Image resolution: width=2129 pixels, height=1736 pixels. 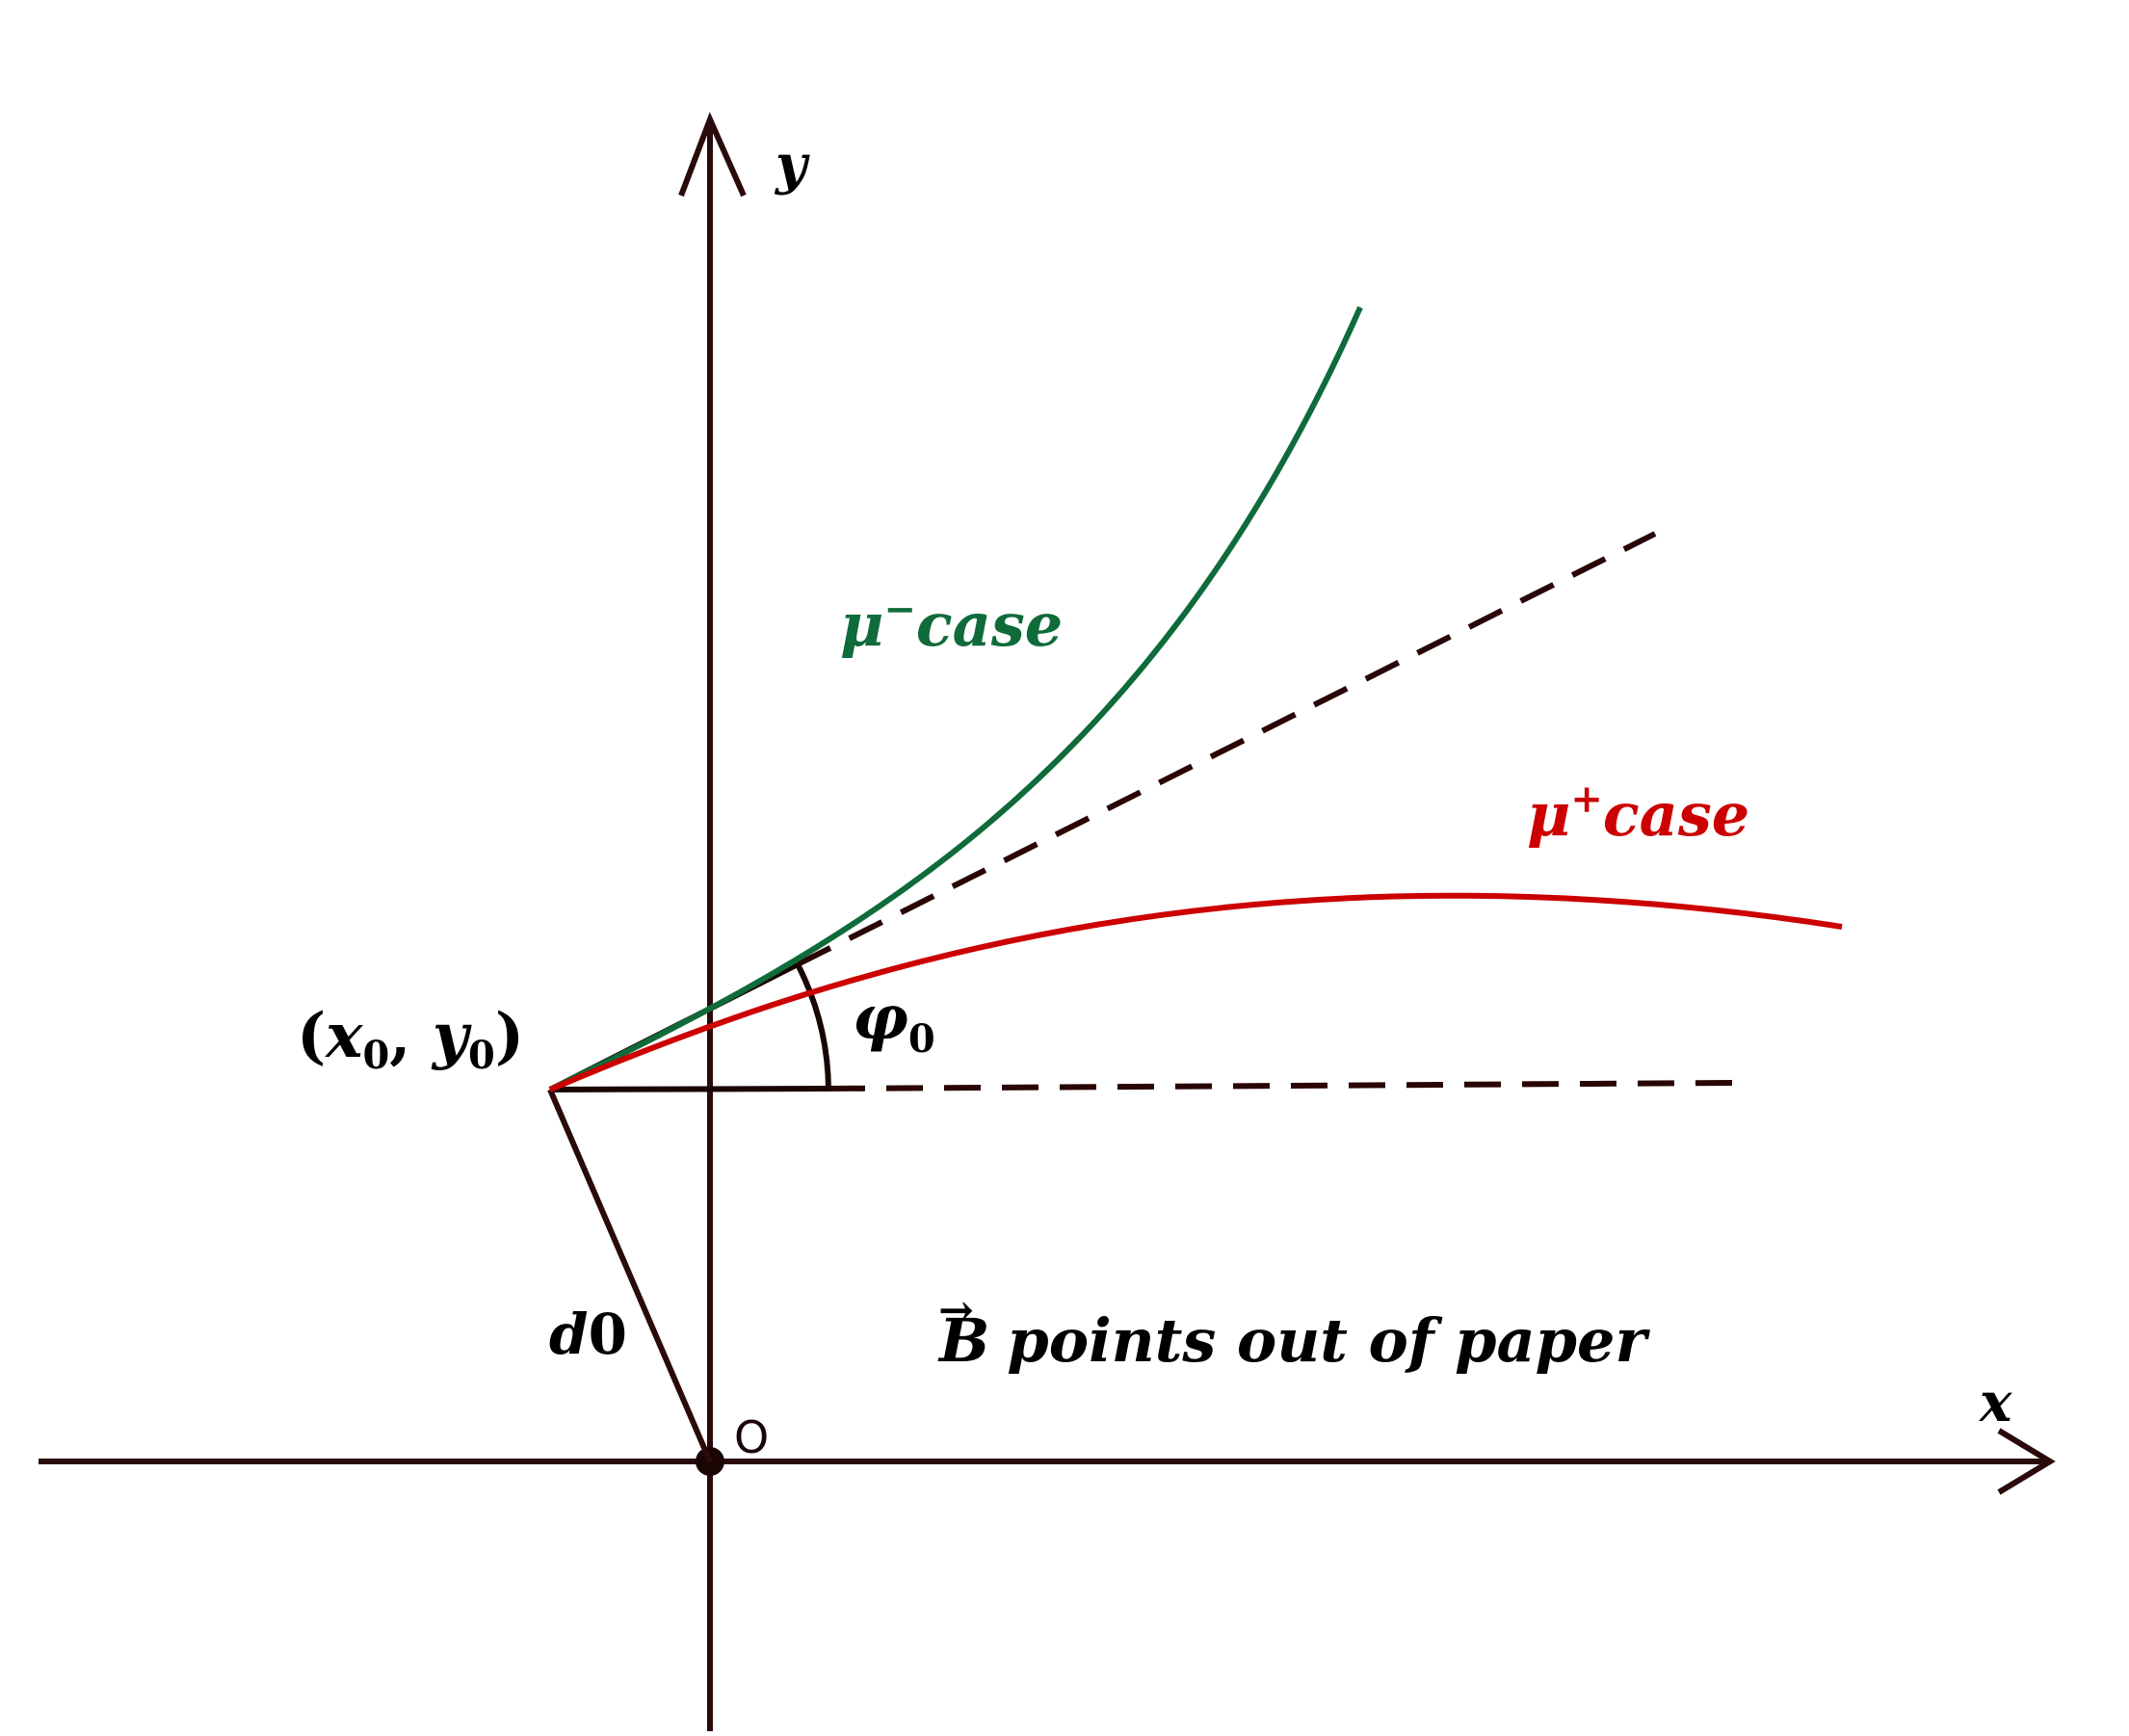 I want to click on tangent-line-dashed, so click(x=1227, y=749).